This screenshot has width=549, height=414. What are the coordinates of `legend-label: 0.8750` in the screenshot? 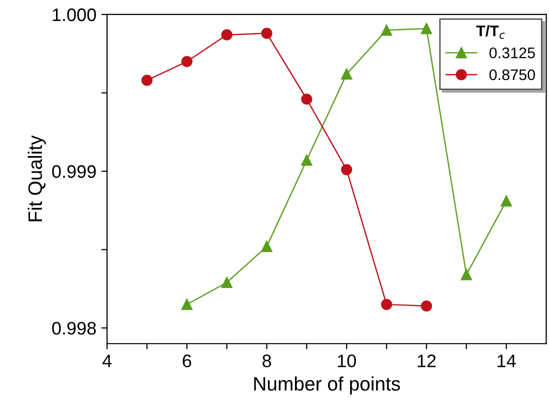 It's located at (512, 74).